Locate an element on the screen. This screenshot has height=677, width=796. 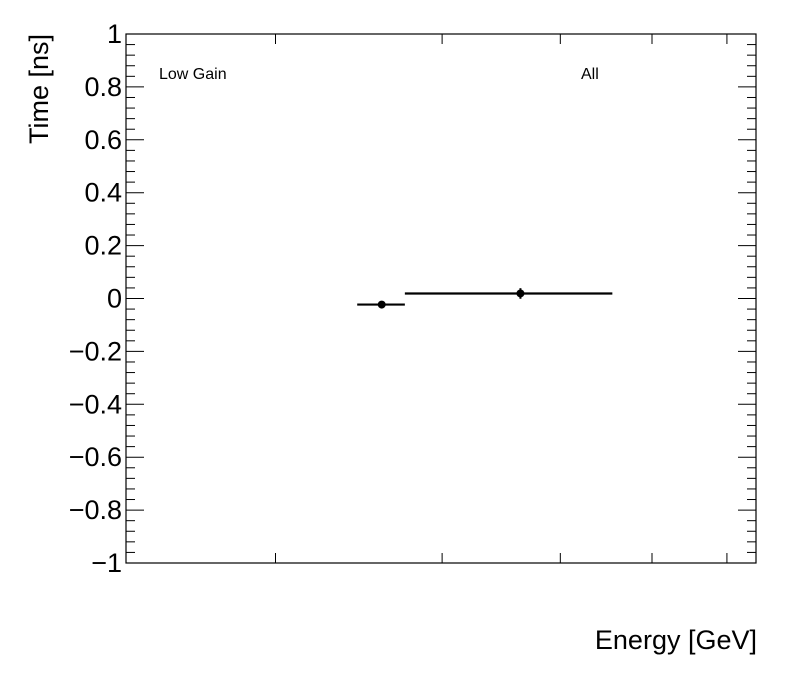
y-tick-label: −0.4 is located at coordinates (95, 404).